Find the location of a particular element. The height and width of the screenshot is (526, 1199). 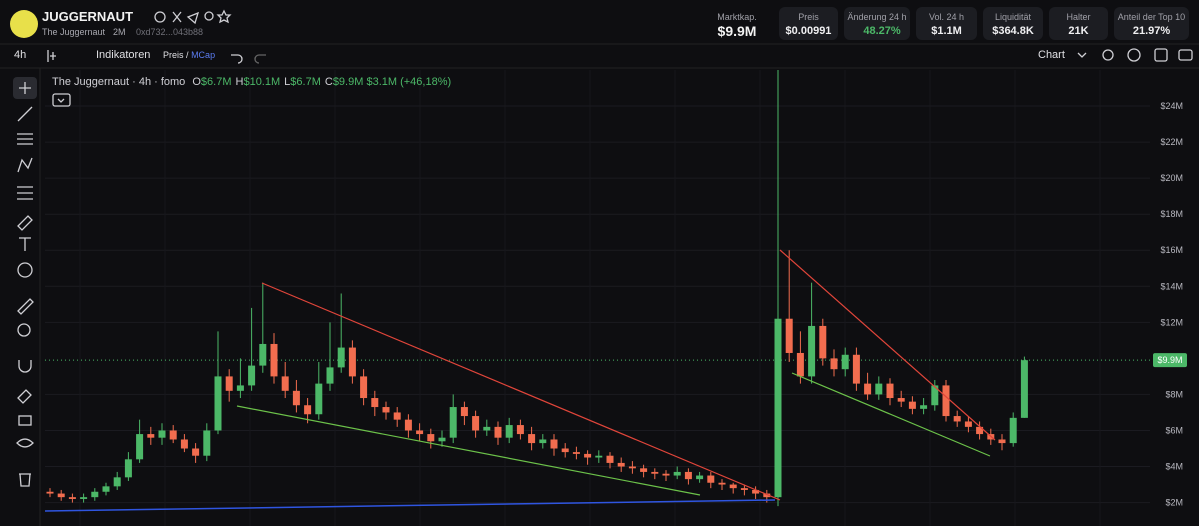

mcap-option: MCap is located at coordinates (203, 55).